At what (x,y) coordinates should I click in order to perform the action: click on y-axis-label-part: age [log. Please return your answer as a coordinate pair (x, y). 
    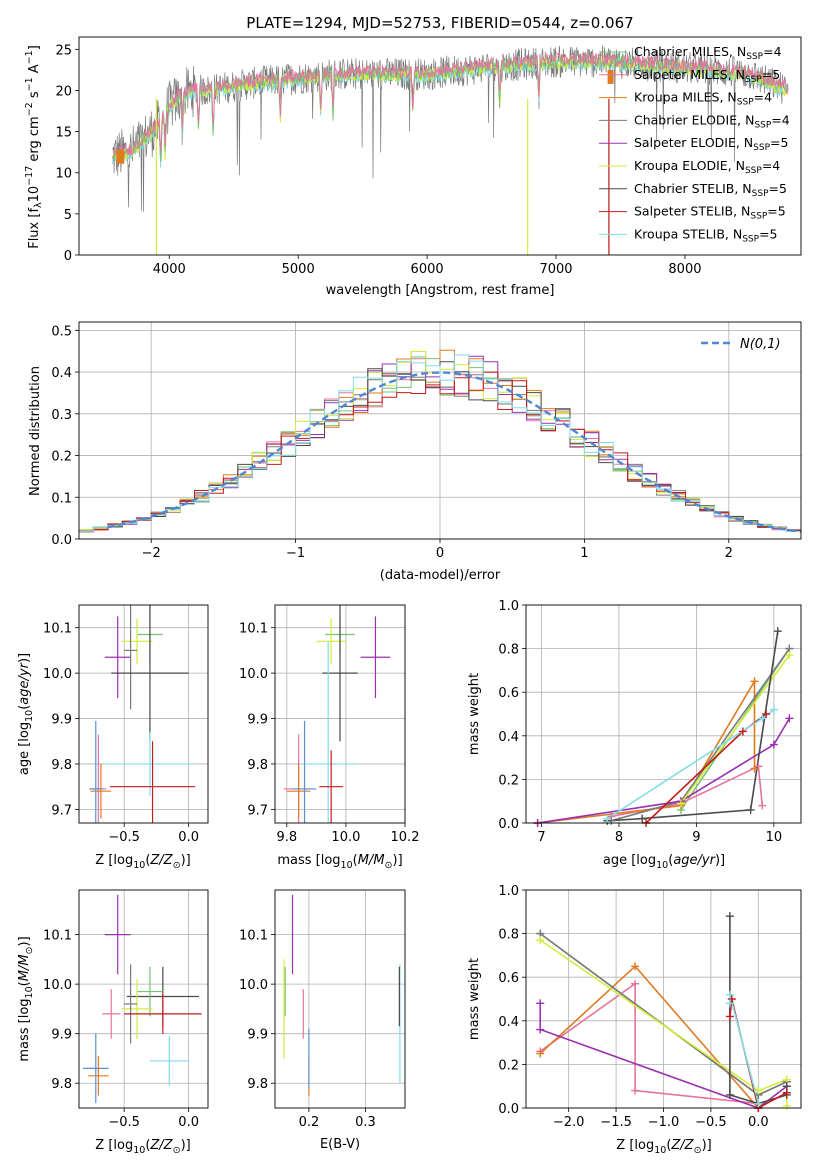
    Looking at the image, I should click on (24, 748).